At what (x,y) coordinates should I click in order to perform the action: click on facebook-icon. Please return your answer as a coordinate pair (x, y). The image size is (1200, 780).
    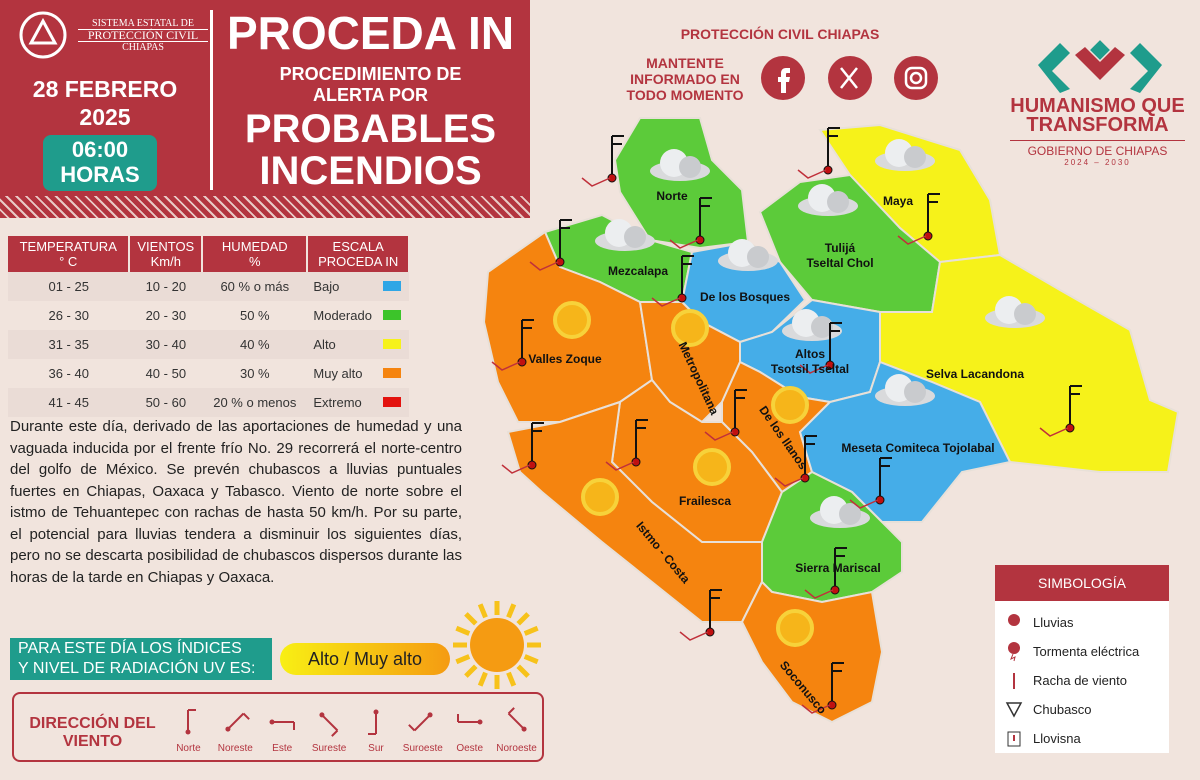
    Looking at the image, I should click on (783, 78).